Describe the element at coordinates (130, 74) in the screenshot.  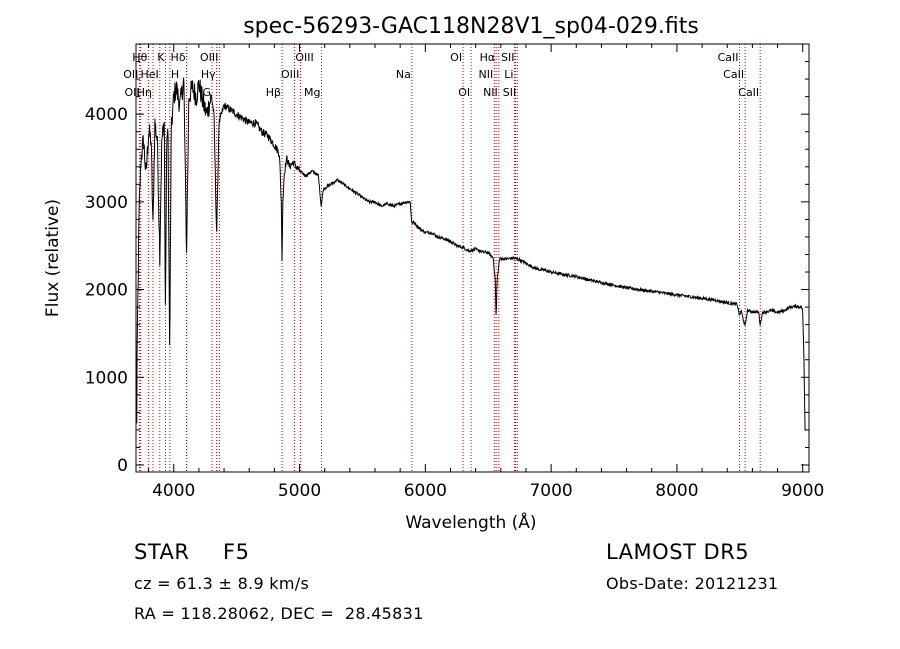
I see `line-label: OII` at that location.